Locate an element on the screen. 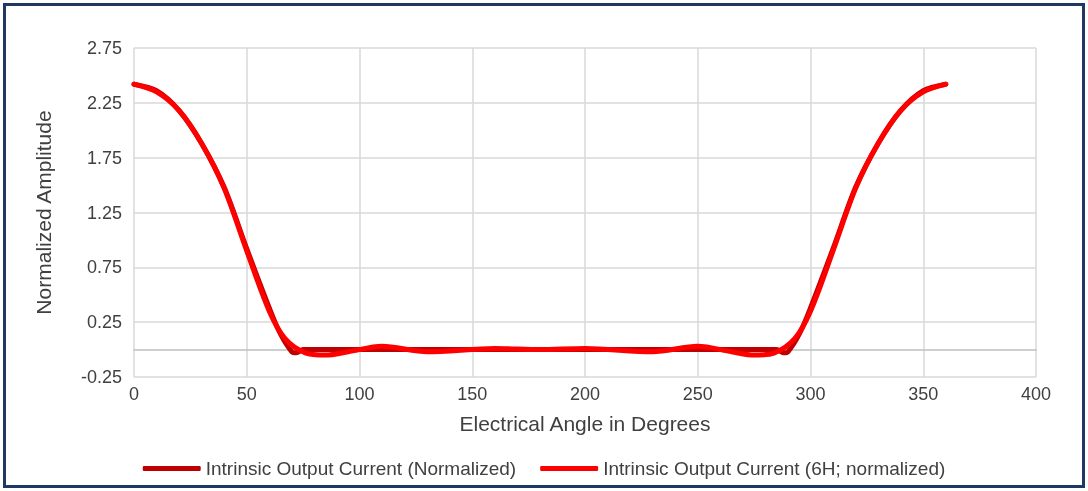 This screenshot has width=1088, height=491. legend-label: Intrinsic Output Current (Normalized) is located at coordinates (361, 468).